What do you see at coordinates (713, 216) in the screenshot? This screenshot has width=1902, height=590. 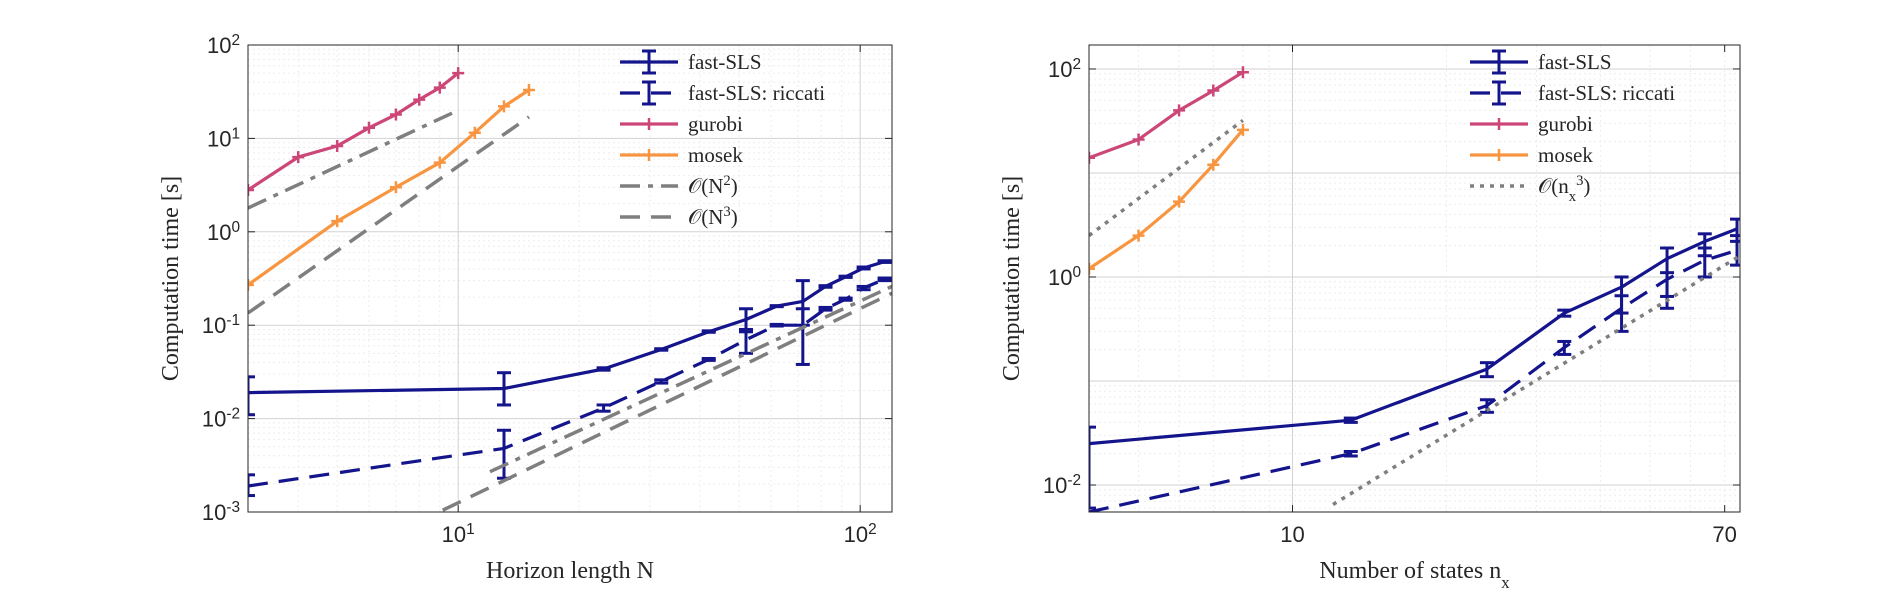 I see `legend-label: 𝒪(N3)` at bounding box center [713, 216].